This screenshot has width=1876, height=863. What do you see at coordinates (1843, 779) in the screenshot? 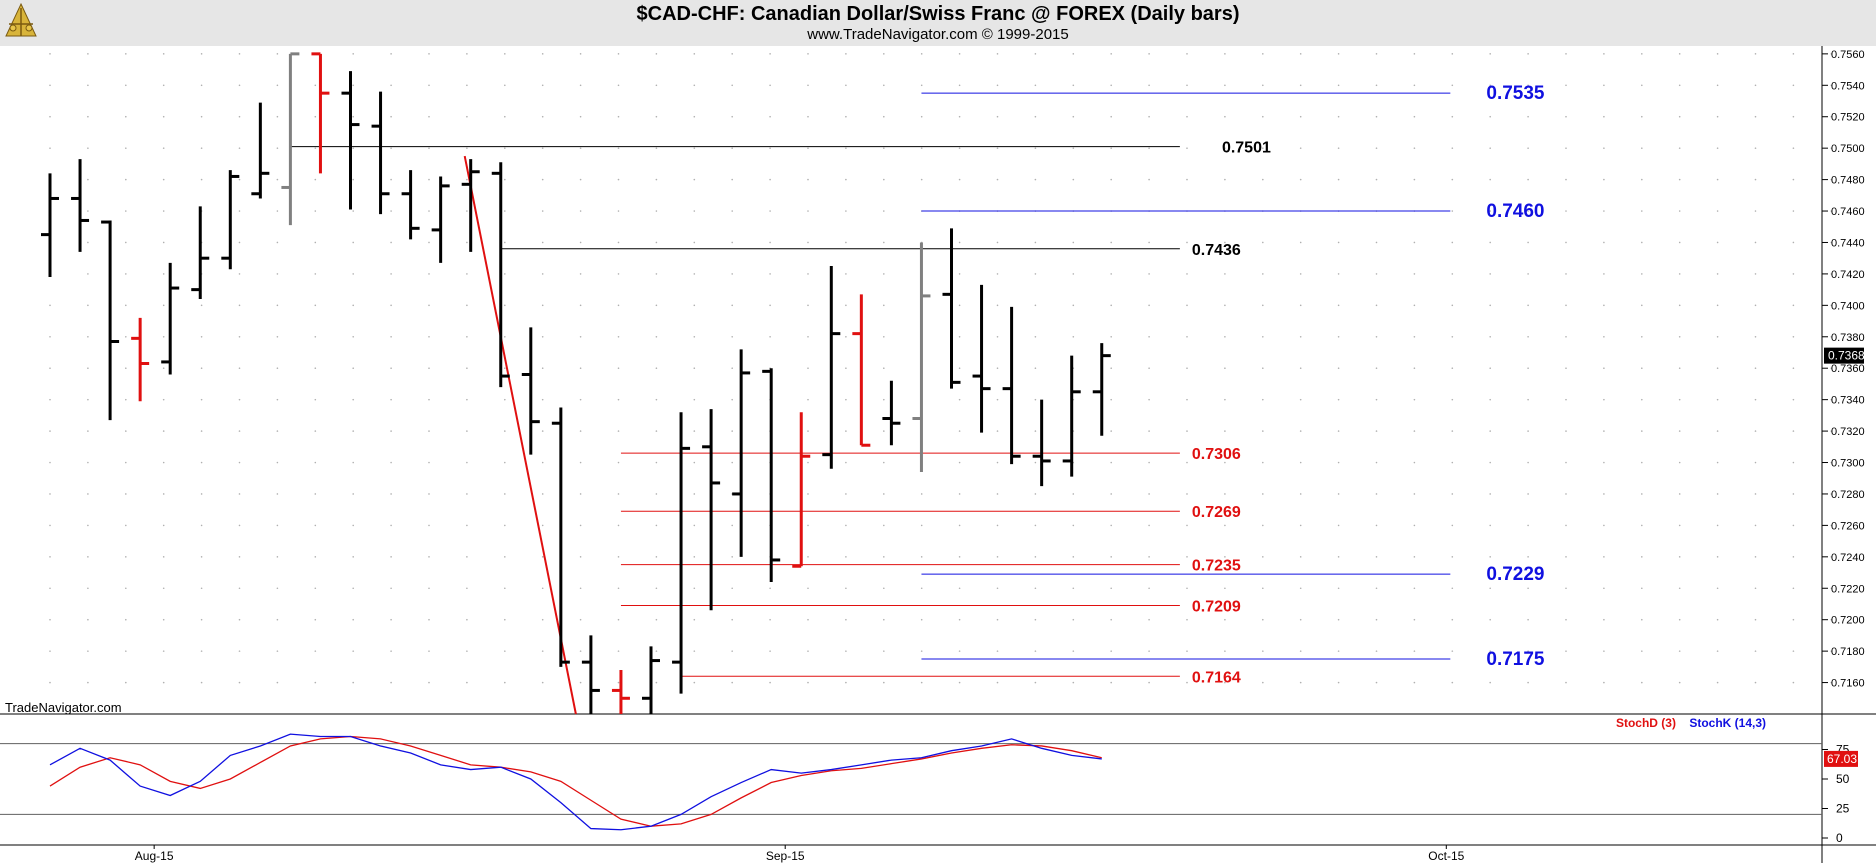
I see `stoch-y-label: 50` at bounding box center [1843, 779].